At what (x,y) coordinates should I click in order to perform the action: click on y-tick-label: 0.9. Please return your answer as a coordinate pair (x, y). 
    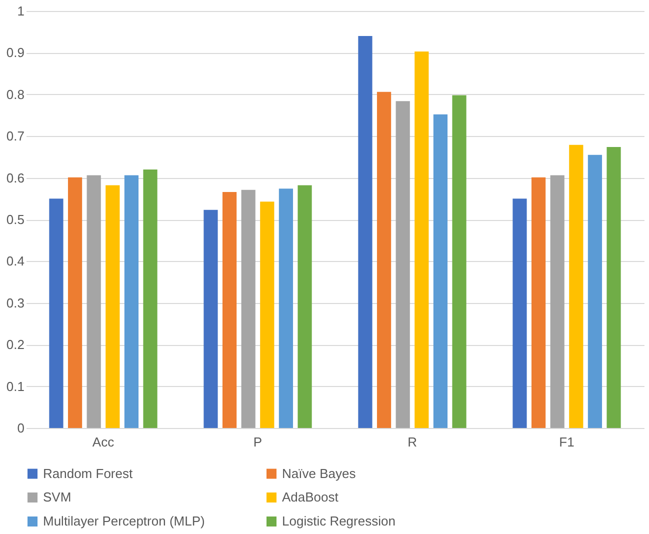
    Looking at the image, I should click on (15, 52).